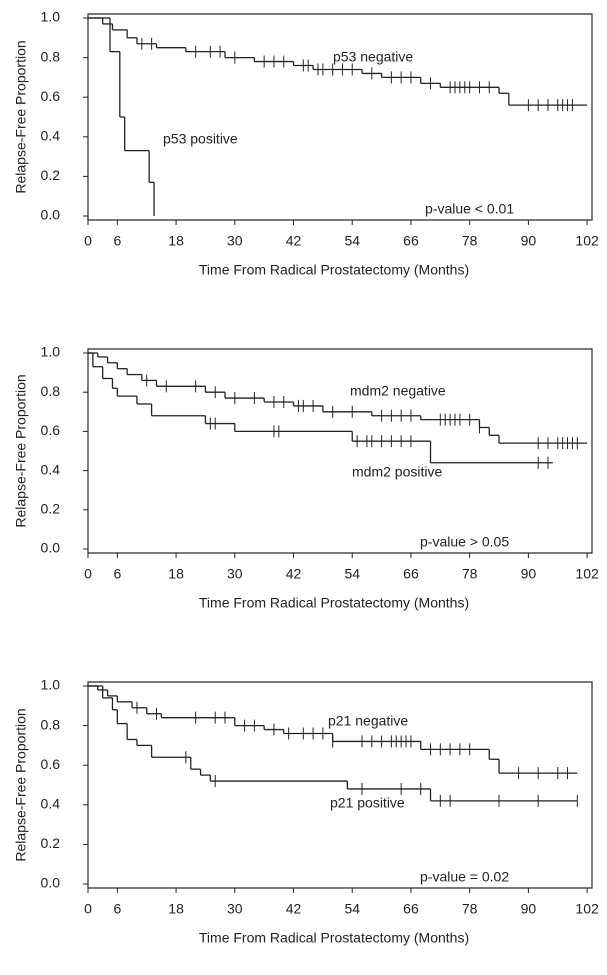 This screenshot has height=975, width=607. Describe the element at coordinates (367, 803) in the screenshot. I see `series-label: p21 positive` at that location.